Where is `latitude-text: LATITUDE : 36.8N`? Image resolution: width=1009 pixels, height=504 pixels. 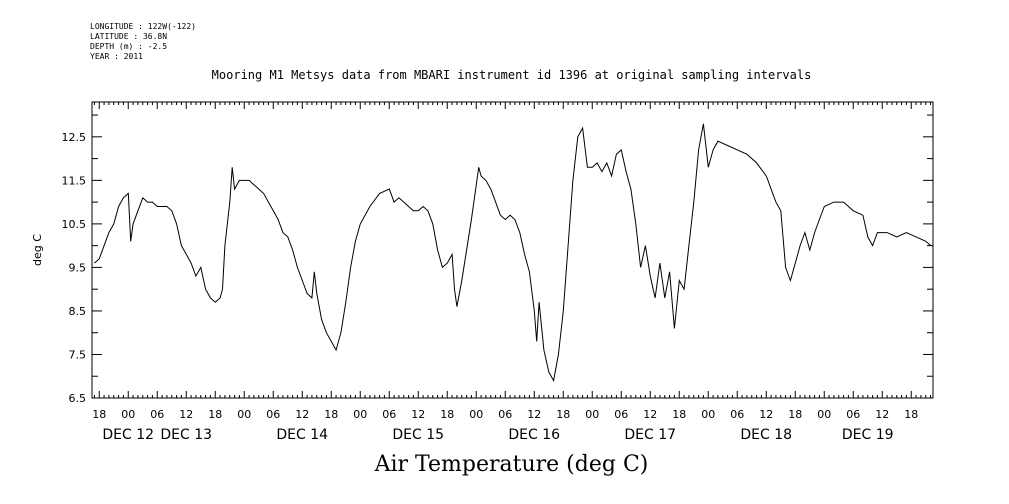 latitude-text: LATITUDE : 36.8N is located at coordinates (129, 36).